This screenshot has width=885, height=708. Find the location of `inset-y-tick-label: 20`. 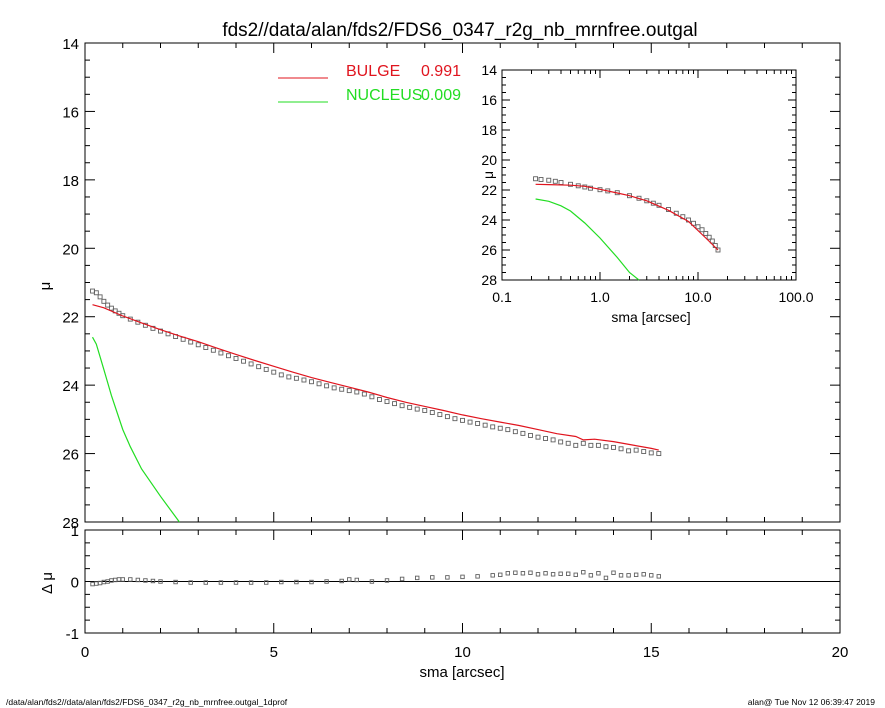

inset-y-tick-label: 20 is located at coordinates (489, 160).